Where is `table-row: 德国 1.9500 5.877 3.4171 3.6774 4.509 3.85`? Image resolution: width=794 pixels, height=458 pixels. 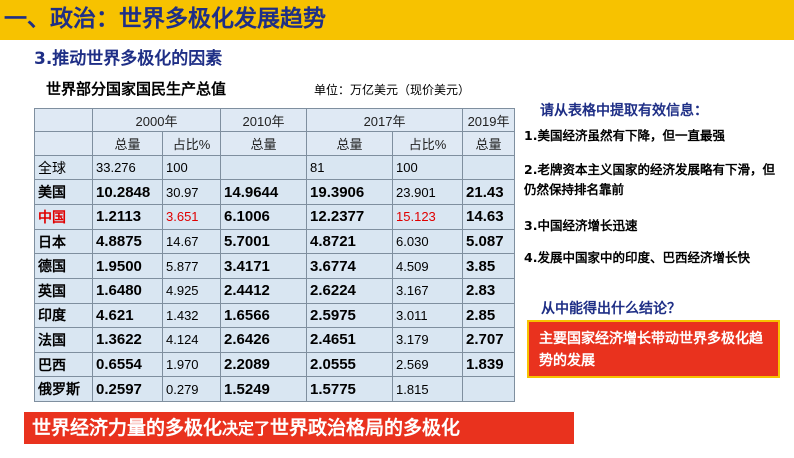
table-row: 德国 1.9500 5.877 3.4171 3.6774 4.509 3.85 is located at coordinates (275, 266).